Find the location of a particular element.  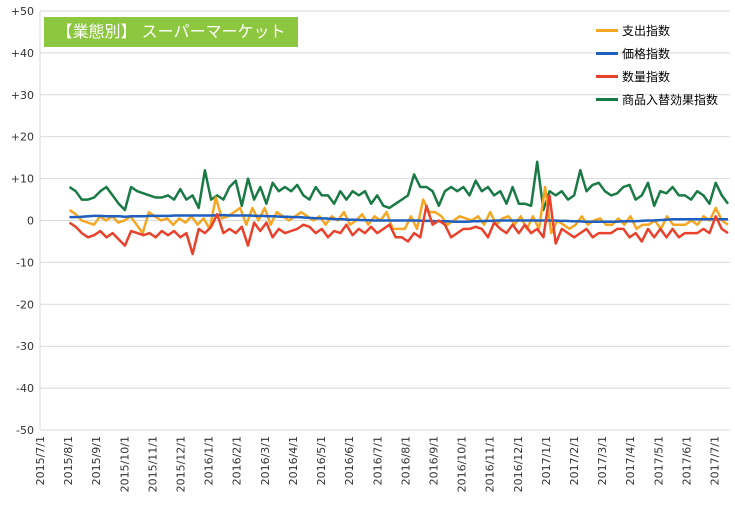

legend-item-0: 支出指数 is located at coordinates (657, 30).